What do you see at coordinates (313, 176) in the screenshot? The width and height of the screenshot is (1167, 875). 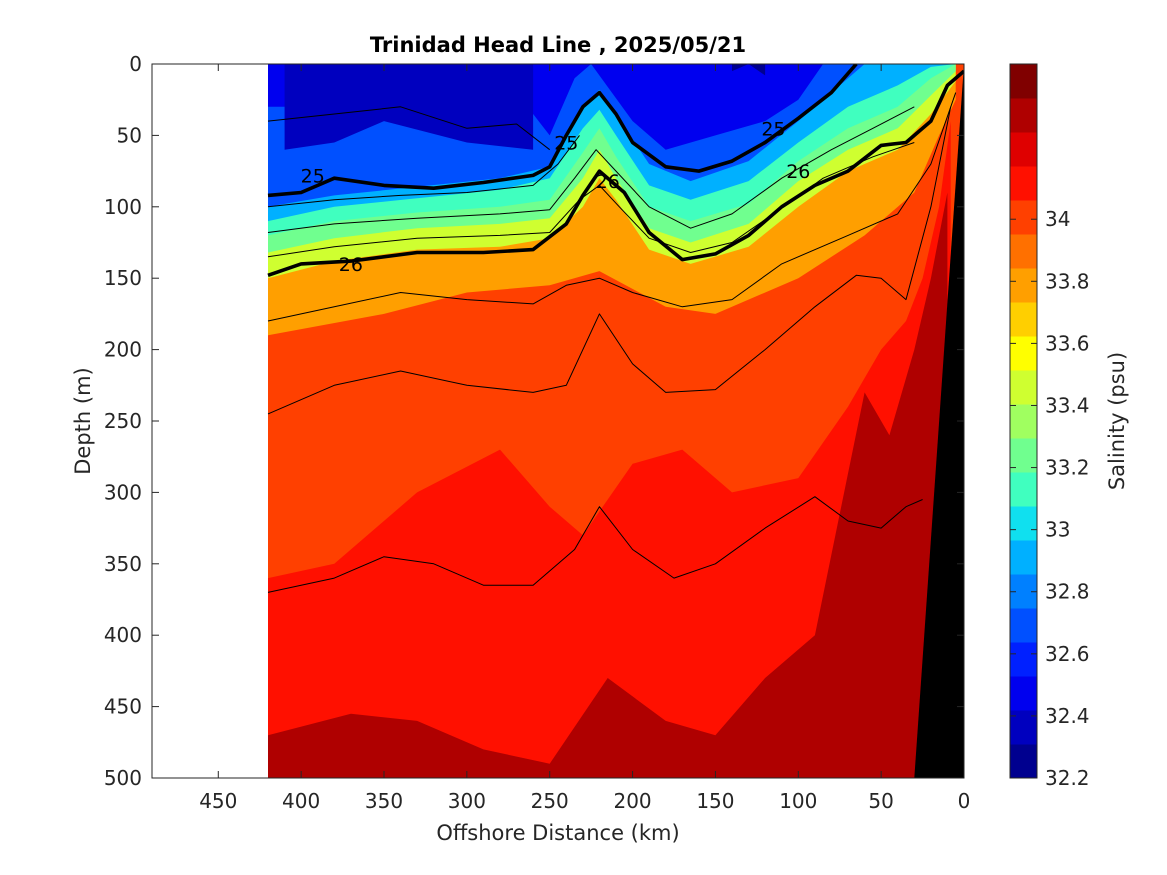 I see `contour-label-0-0: 25` at bounding box center [313, 176].